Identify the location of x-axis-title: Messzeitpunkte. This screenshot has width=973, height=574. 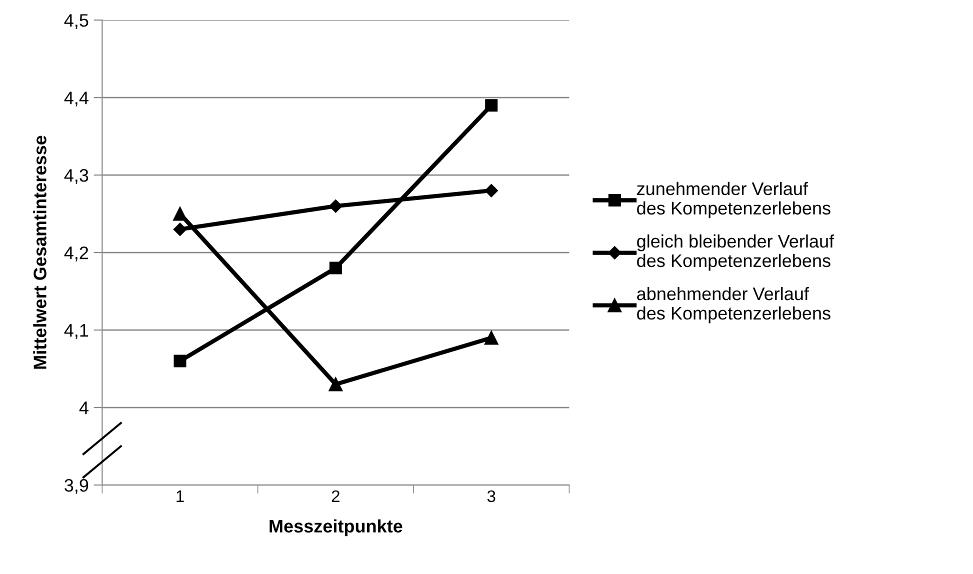
(336, 527).